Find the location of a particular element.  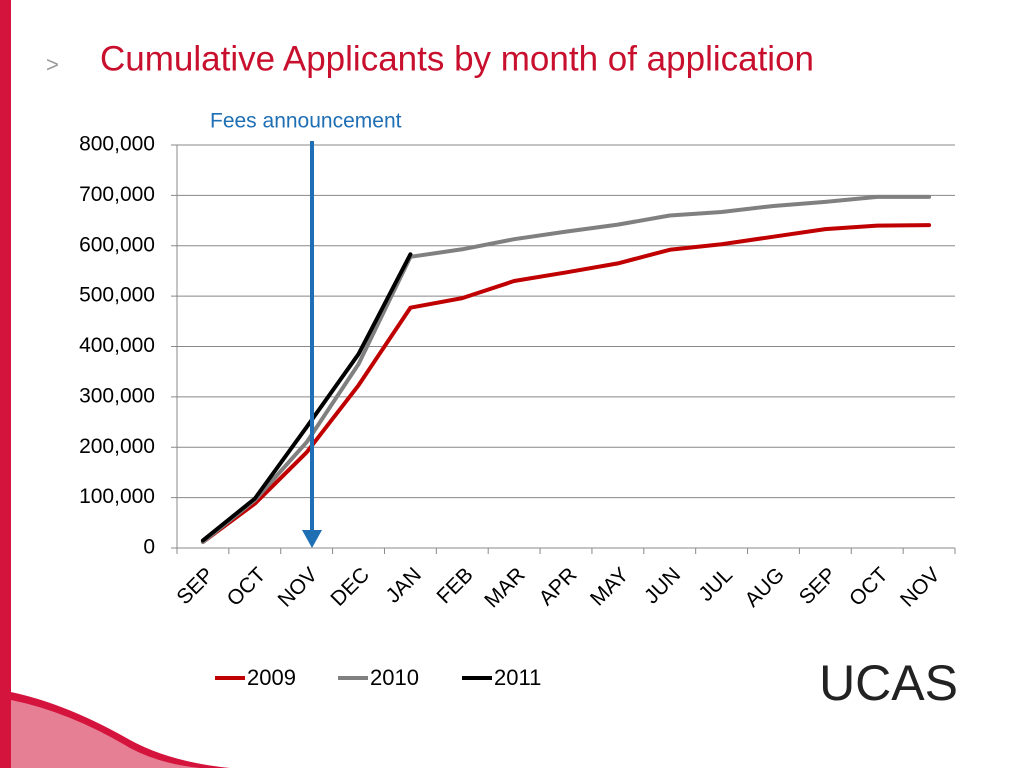

legend-label: 2010 is located at coordinates (394, 677).